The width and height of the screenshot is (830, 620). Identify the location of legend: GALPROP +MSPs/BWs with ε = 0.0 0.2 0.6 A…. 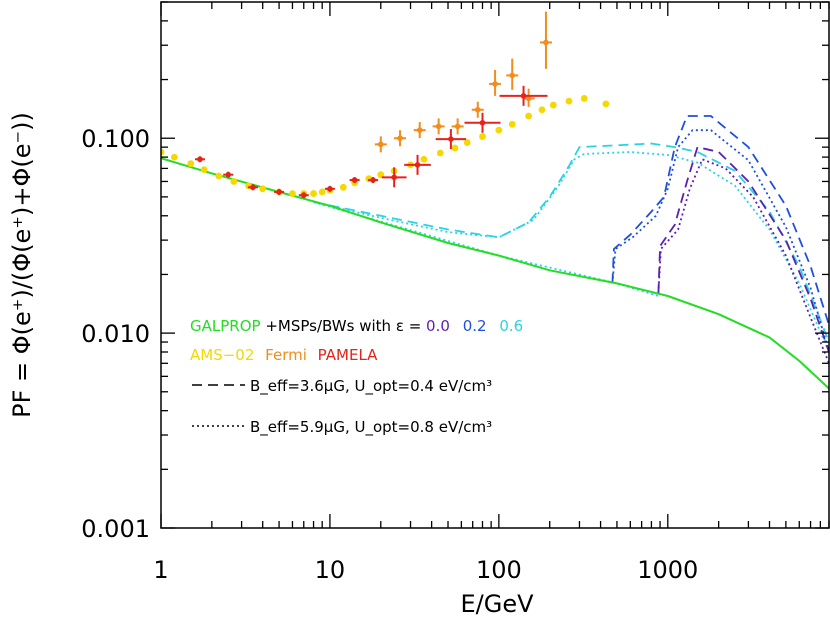
(356, 377).